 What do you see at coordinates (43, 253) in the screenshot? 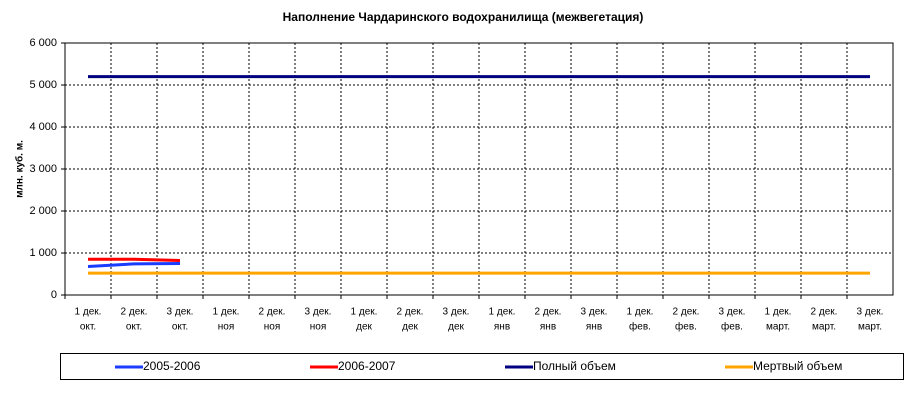
I see `y-tick-label: 1 000` at bounding box center [43, 253].